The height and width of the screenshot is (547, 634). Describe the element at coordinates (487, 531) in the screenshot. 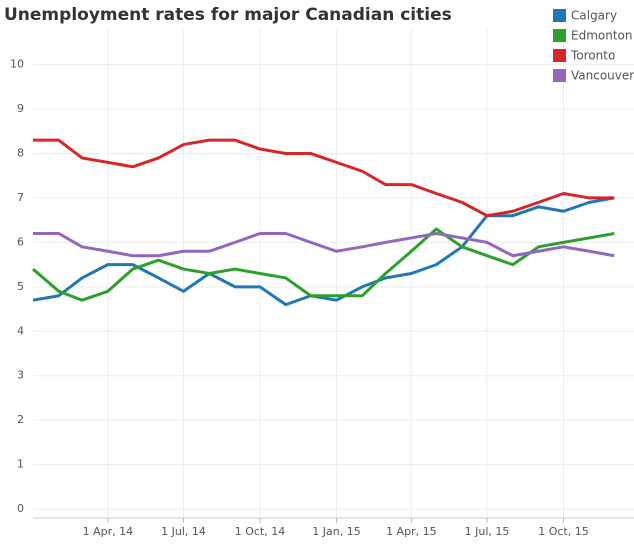

I see `x-tick-label: 1 Jul, 15` at that location.